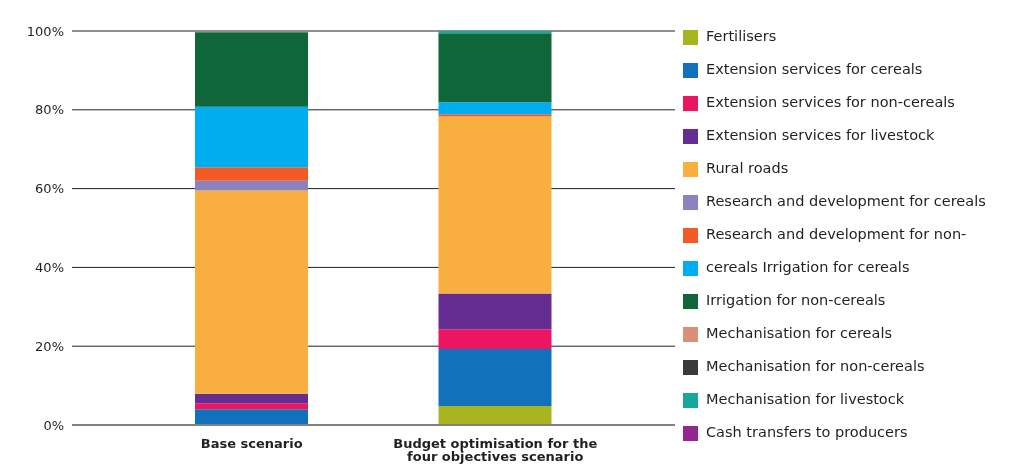  Describe the element at coordinates (45, 31) in the screenshot. I see `y-tick-label: 100%` at that location.